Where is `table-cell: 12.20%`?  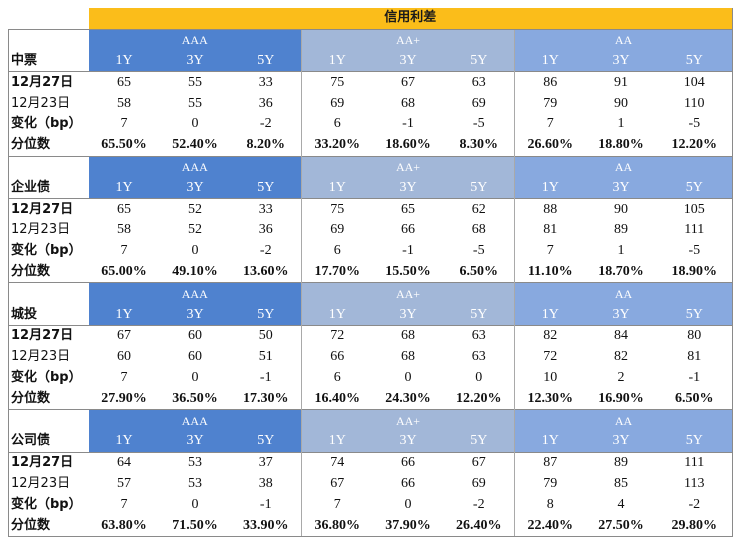 table-cell: 12.20% is located at coordinates (695, 145).